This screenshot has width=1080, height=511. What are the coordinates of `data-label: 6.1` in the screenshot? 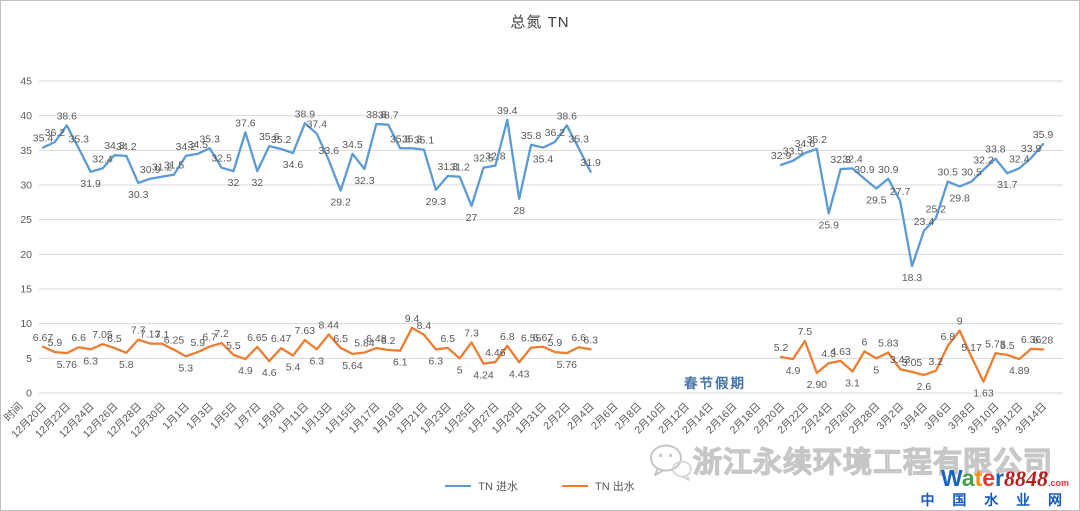 It's located at (400, 363).